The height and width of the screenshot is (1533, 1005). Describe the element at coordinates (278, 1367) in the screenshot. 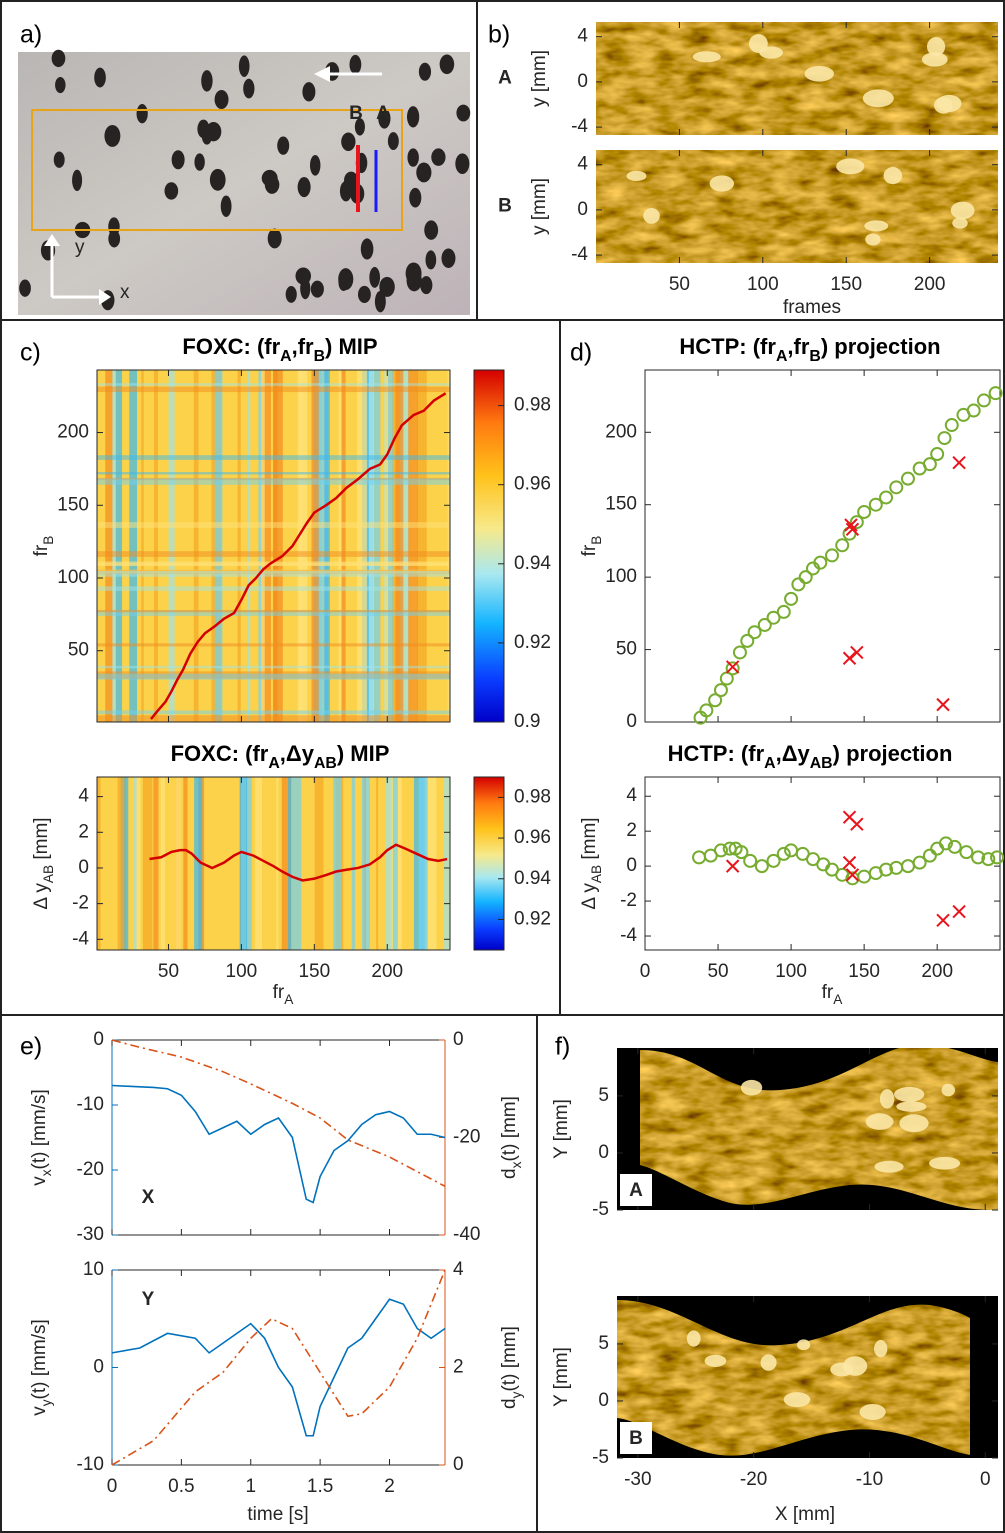

I see `line` at that location.